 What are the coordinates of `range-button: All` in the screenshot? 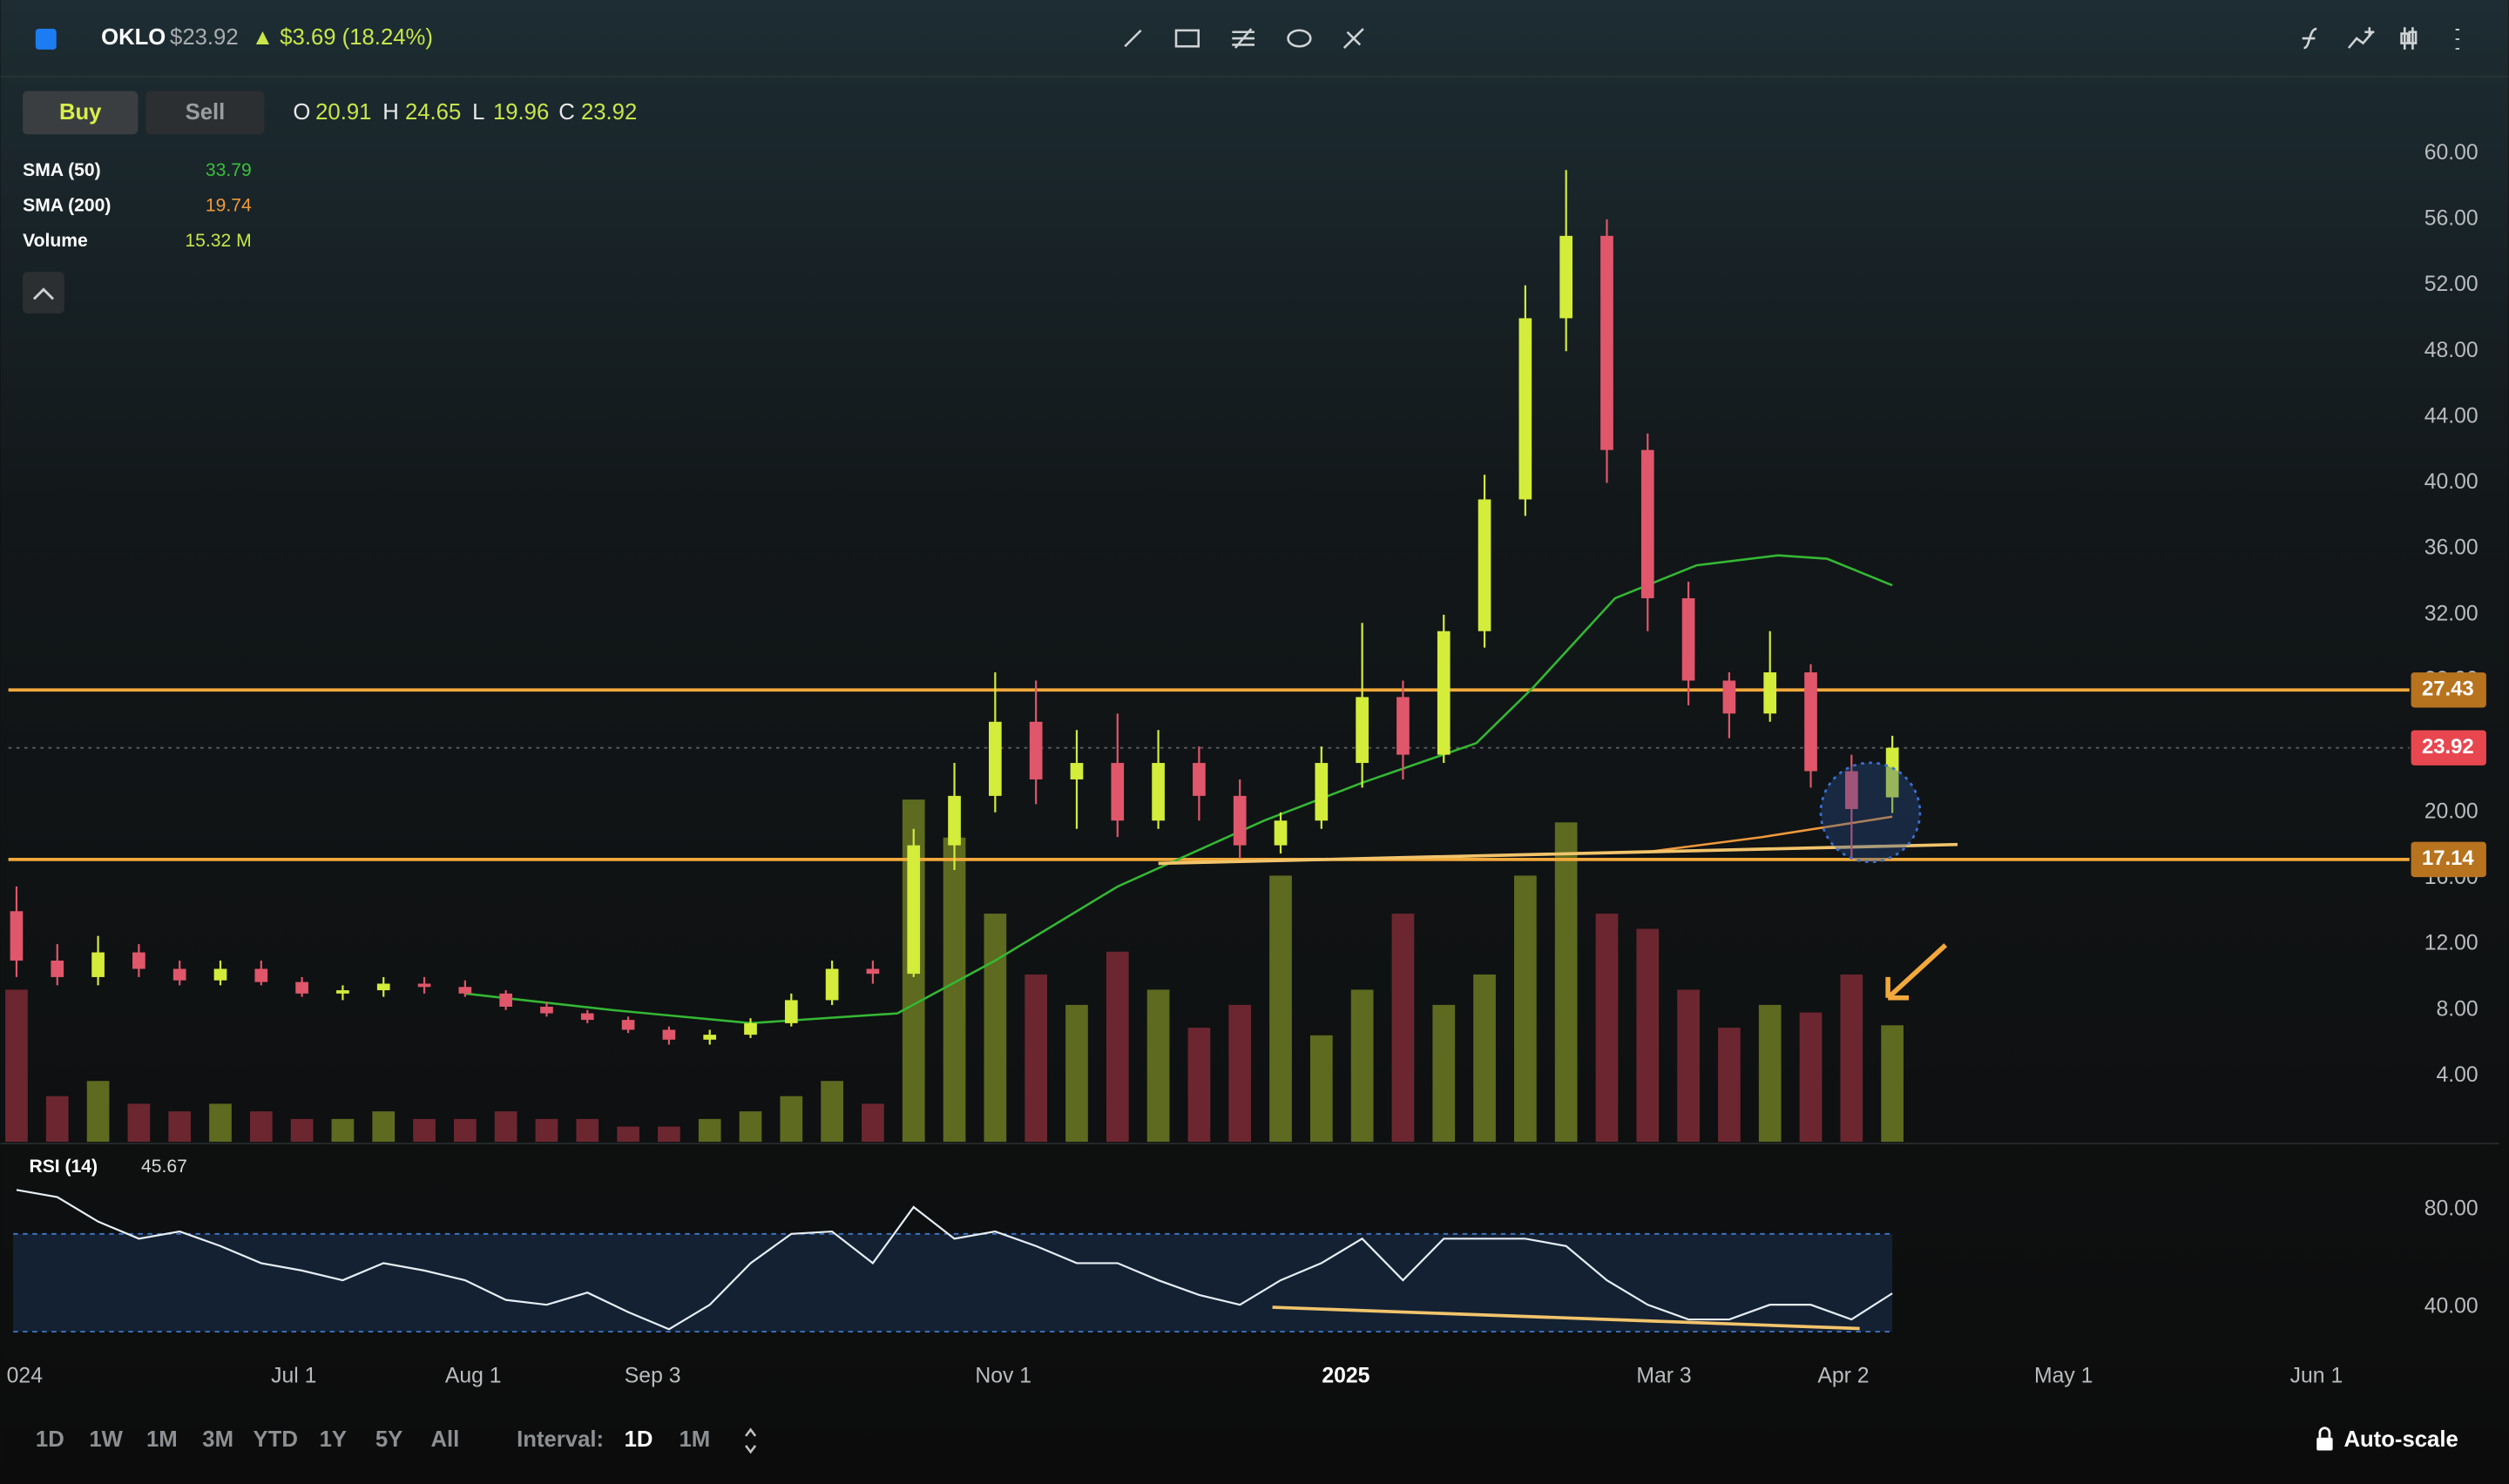 It's located at (444, 1440).